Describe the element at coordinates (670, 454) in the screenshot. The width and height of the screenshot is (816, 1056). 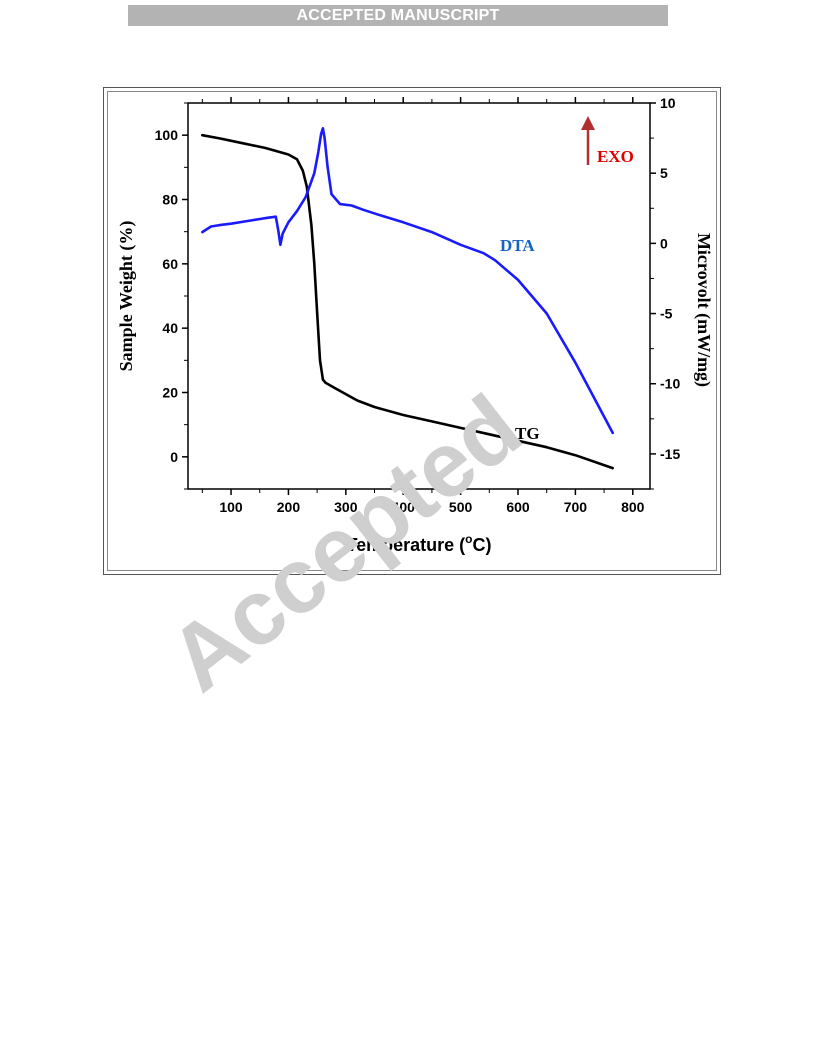
I see `y-right-tick-label--15: -15` at that location.